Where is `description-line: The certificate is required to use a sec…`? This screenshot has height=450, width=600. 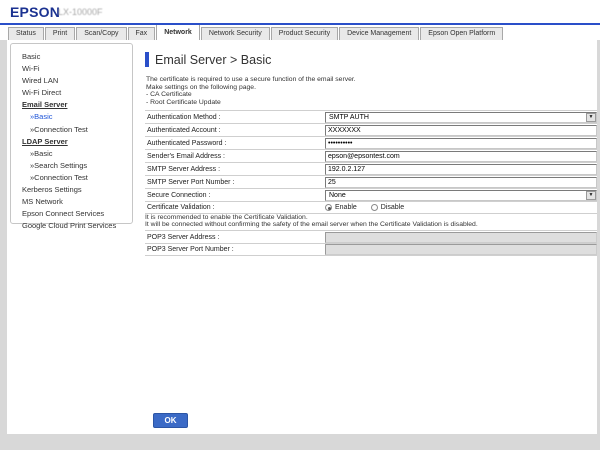
description-line: The certificate is required to use a sec… is located at coordinates (251, 79).